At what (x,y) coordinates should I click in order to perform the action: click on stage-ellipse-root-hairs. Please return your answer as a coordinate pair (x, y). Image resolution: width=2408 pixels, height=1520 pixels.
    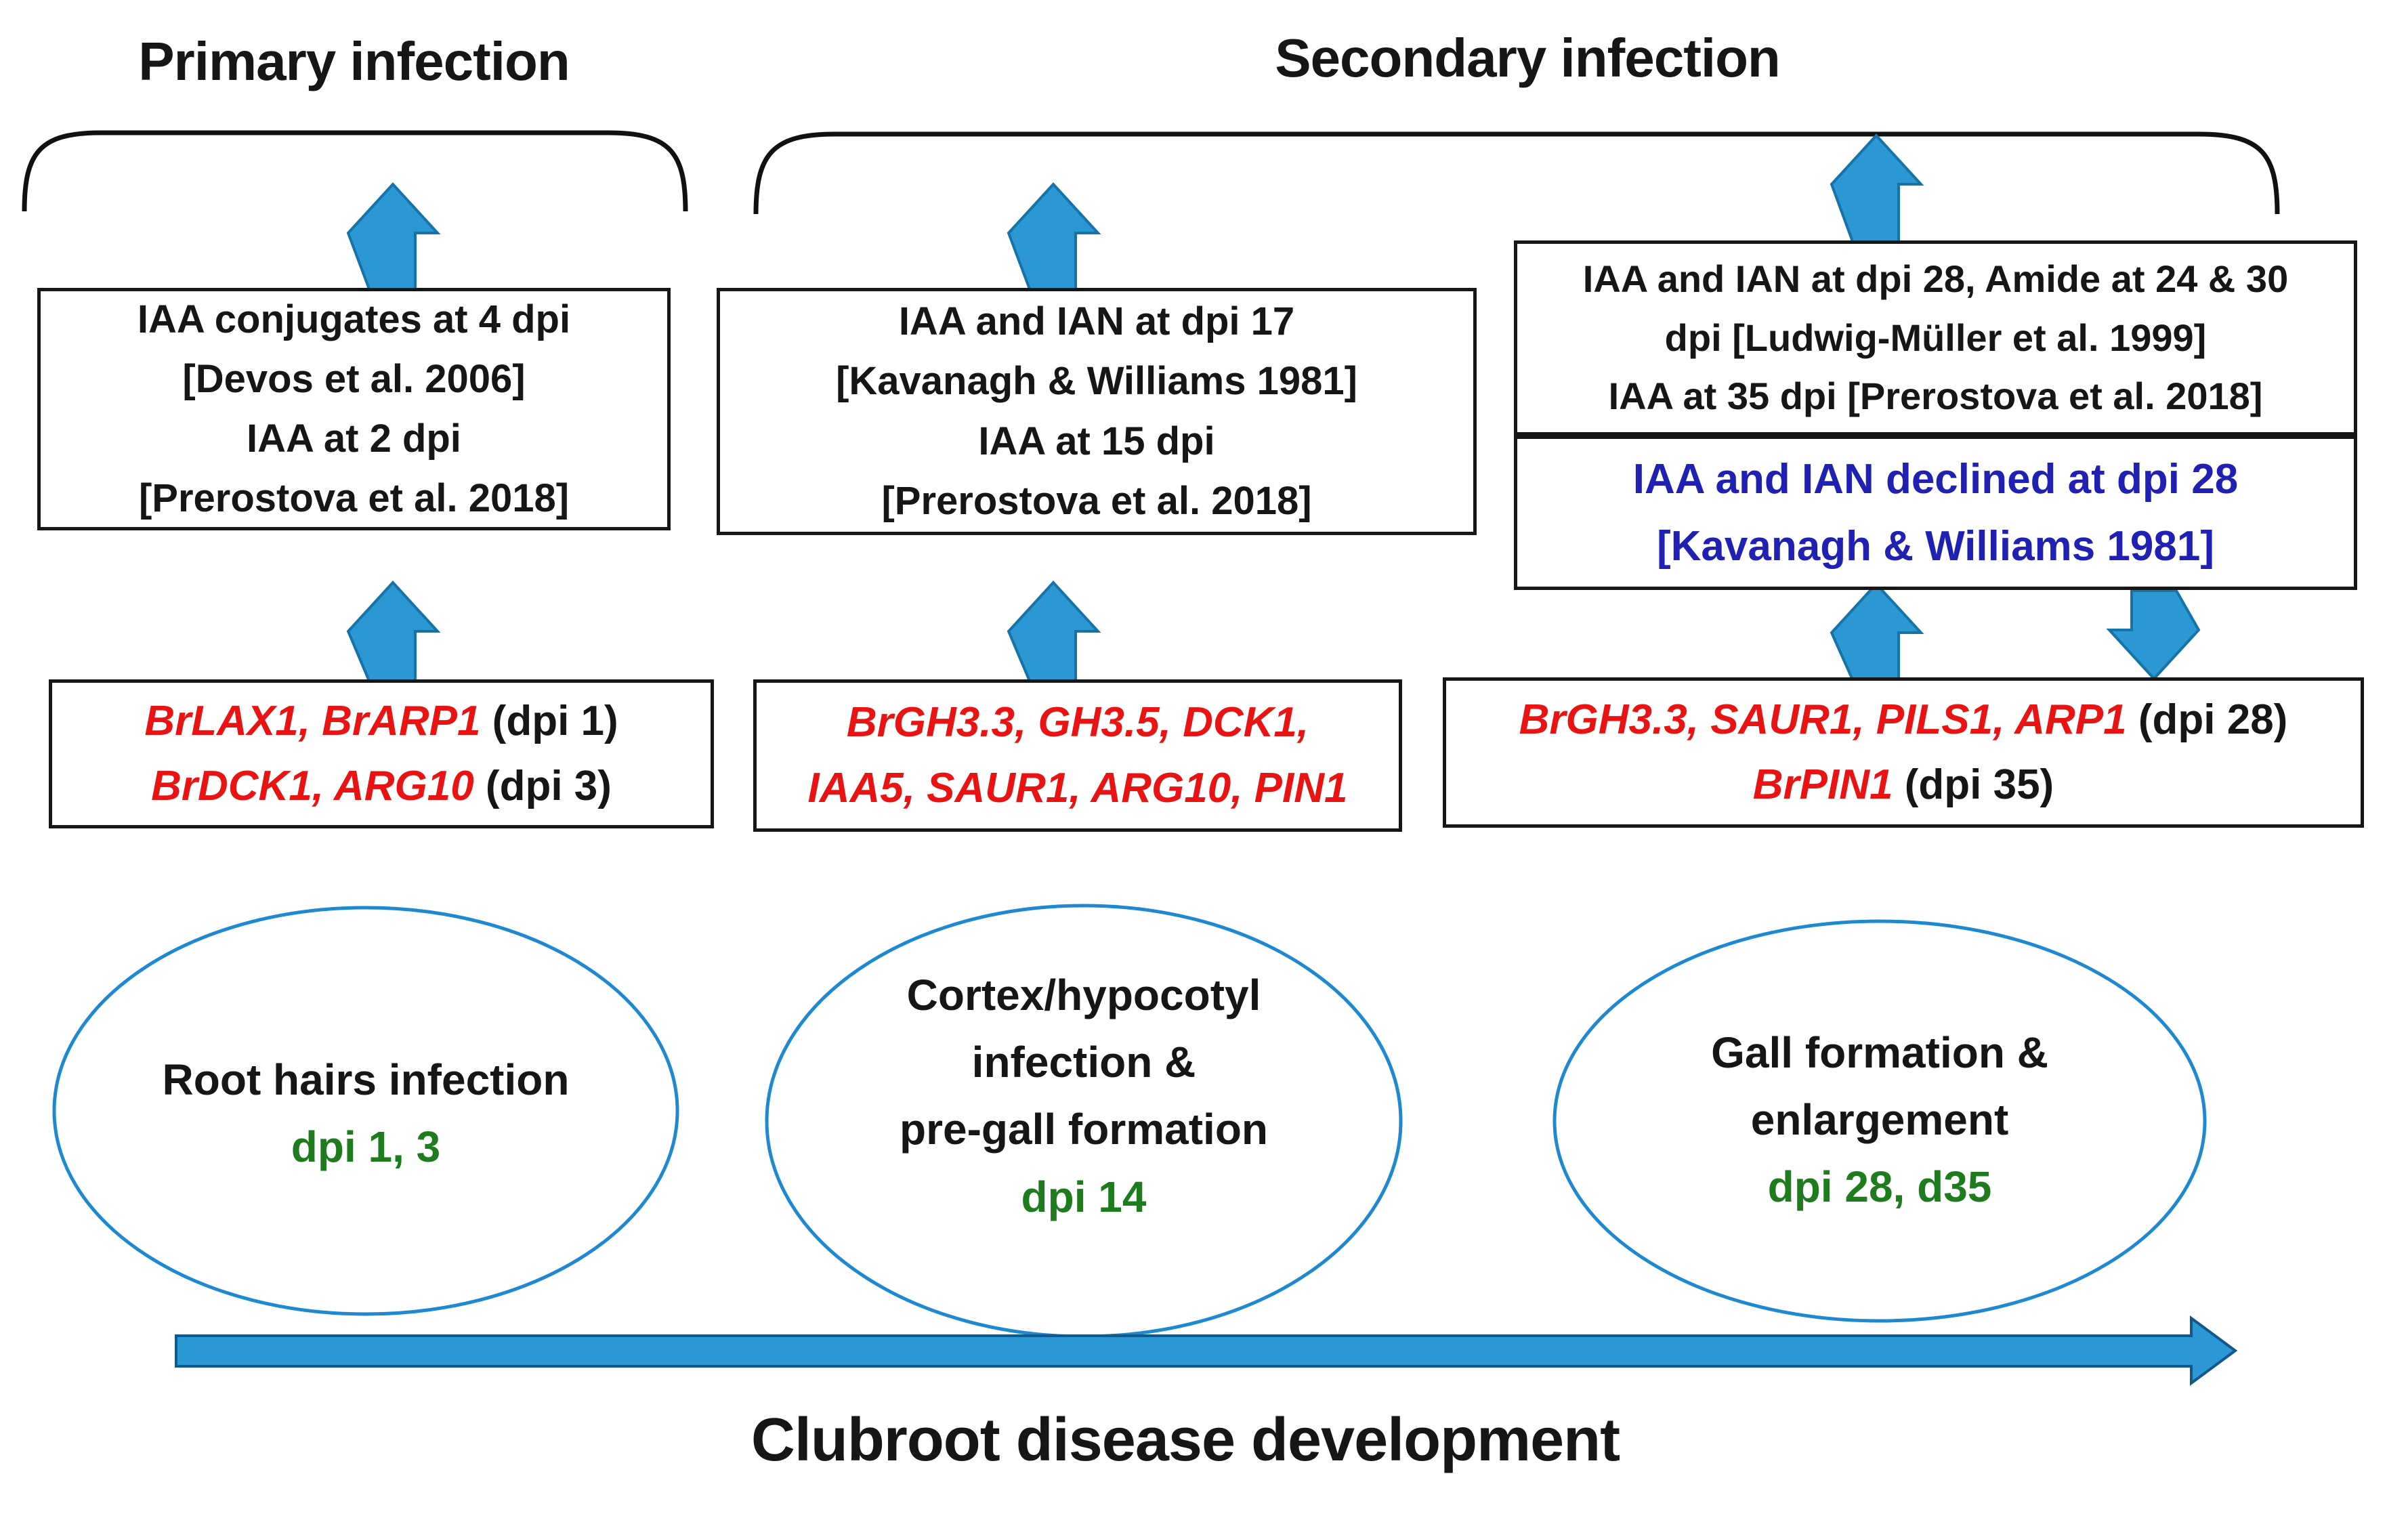
    Looking at the image, I should click on (366, 1111).